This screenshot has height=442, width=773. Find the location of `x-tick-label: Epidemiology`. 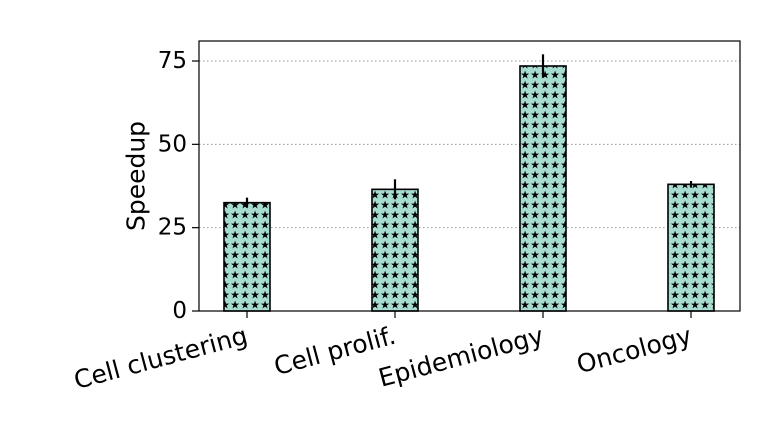

x-tick-label: Epidemiology is located at coordinates (460, 357).